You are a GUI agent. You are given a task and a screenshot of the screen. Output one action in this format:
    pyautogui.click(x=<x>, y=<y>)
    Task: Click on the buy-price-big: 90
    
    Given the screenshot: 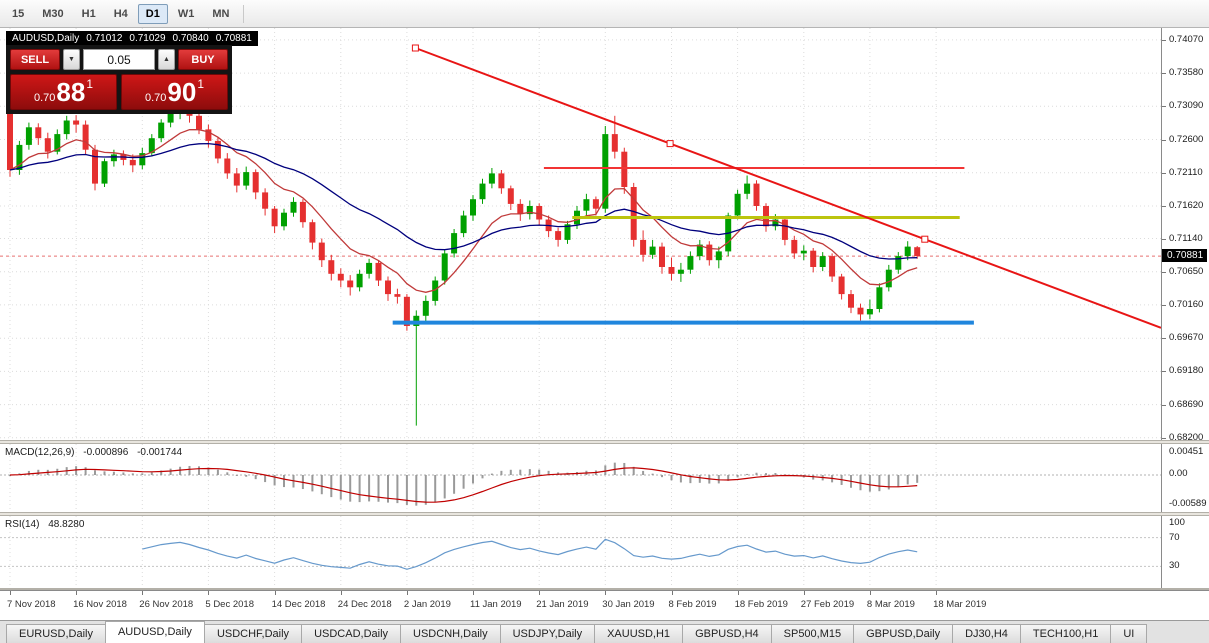 What is the action you would take?
    pyautogui.click(x=182, y=92)
    